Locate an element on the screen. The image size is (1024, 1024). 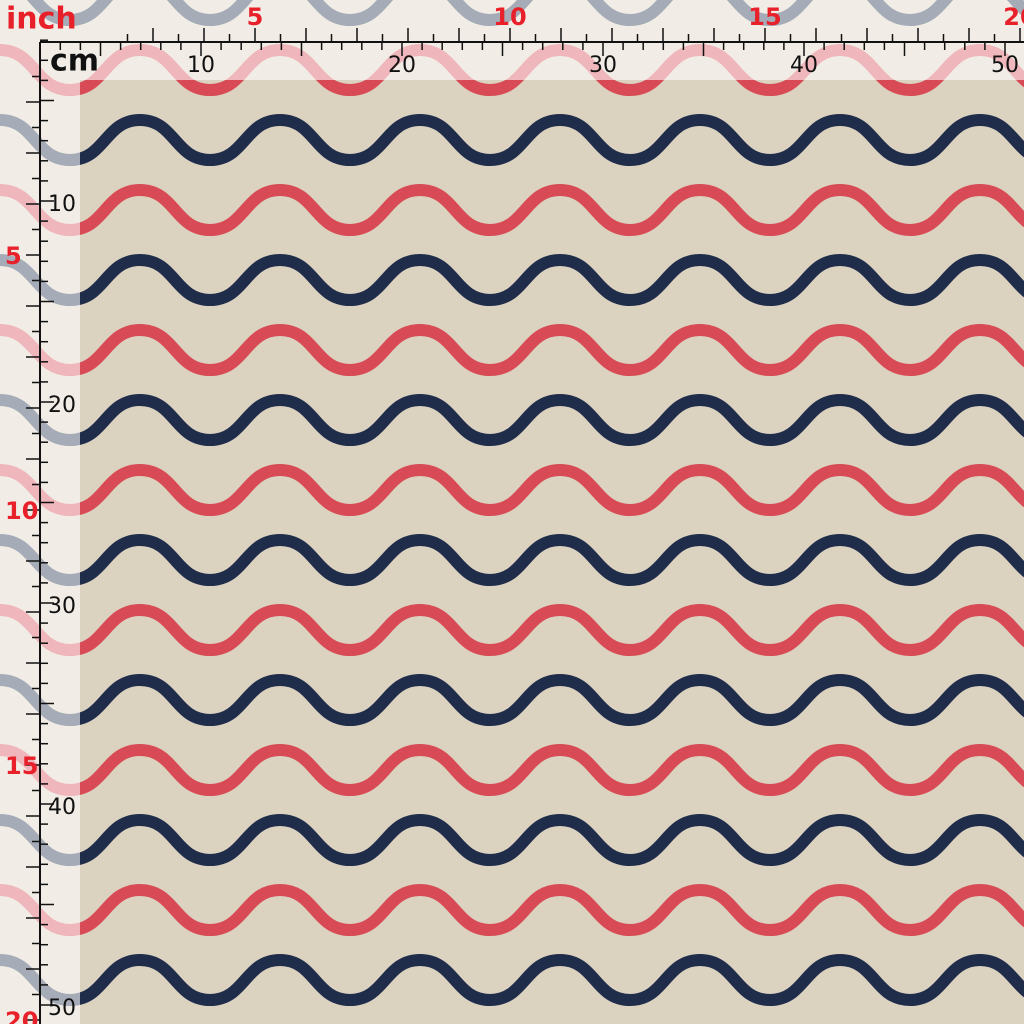
top-margin is located at coordinates (512, 40).